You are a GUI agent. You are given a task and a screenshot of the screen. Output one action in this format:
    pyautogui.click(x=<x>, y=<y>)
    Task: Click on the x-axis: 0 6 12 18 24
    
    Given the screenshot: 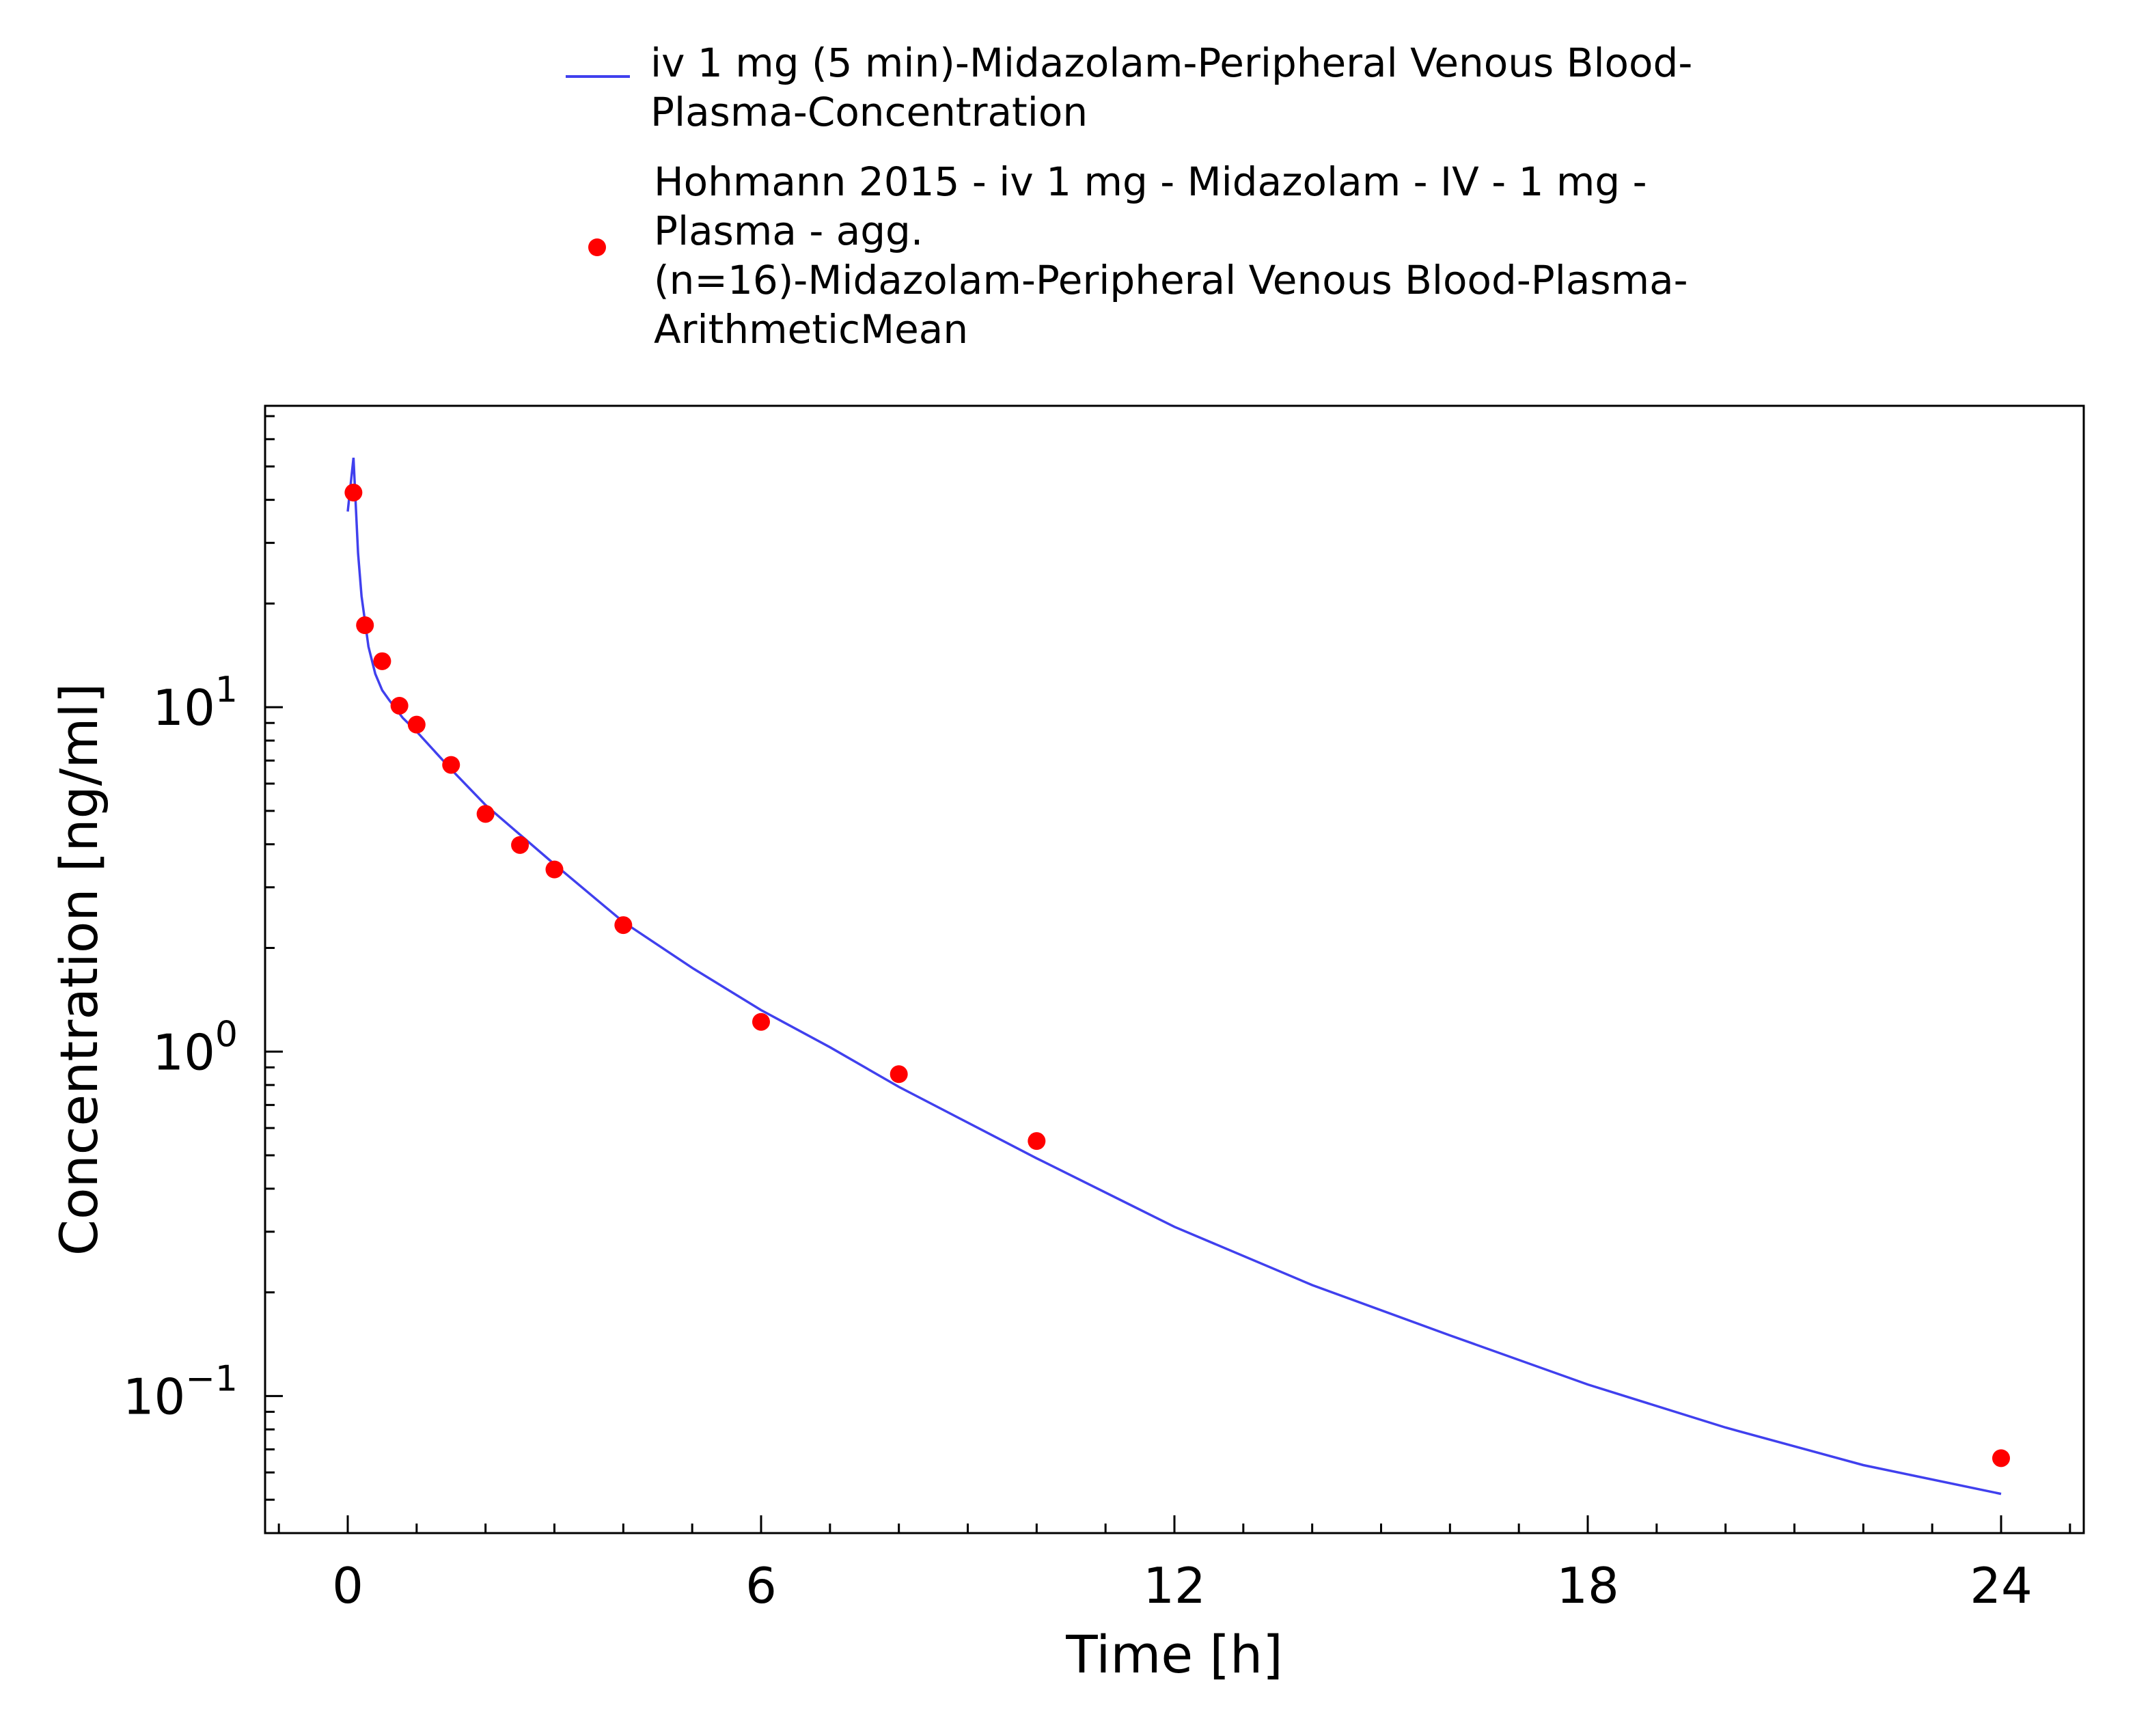 What is the action you would take?
    pyautogui.click(x=1174, y=1564)
    